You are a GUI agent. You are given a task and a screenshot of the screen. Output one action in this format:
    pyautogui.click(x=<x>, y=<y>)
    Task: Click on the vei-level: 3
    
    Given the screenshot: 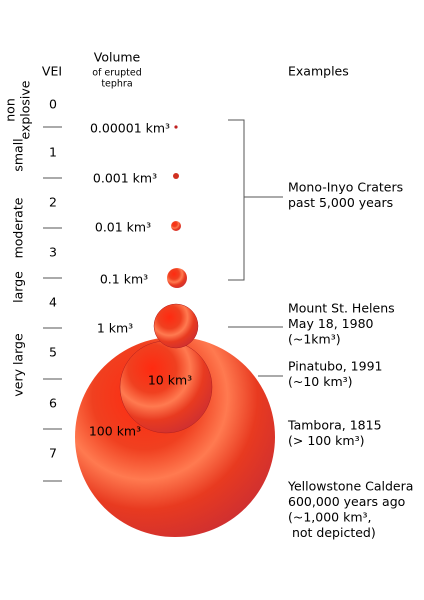 What is the action you would take?
    pyautogui.click(x=53, y=252)
    